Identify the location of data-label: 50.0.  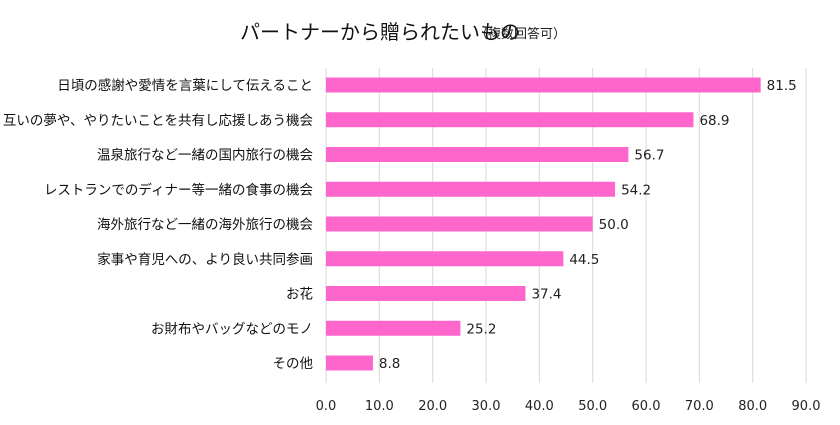
(614, 225).